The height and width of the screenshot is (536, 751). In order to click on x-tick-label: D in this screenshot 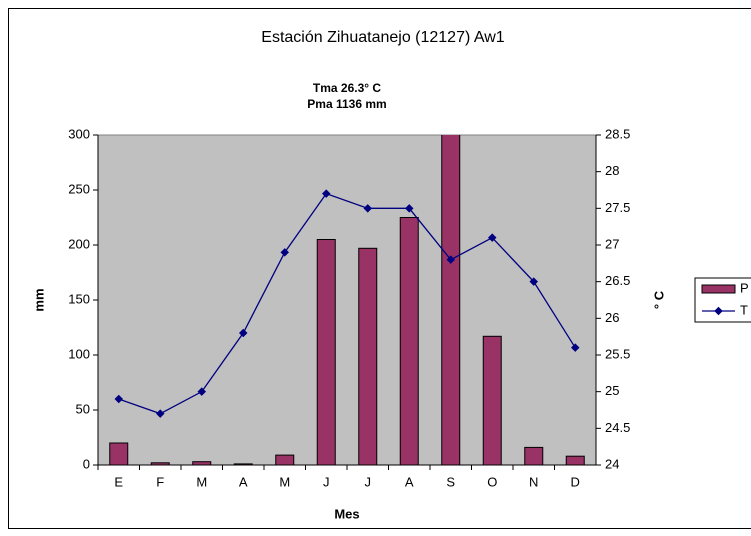, I will do `click(575, 481)`.